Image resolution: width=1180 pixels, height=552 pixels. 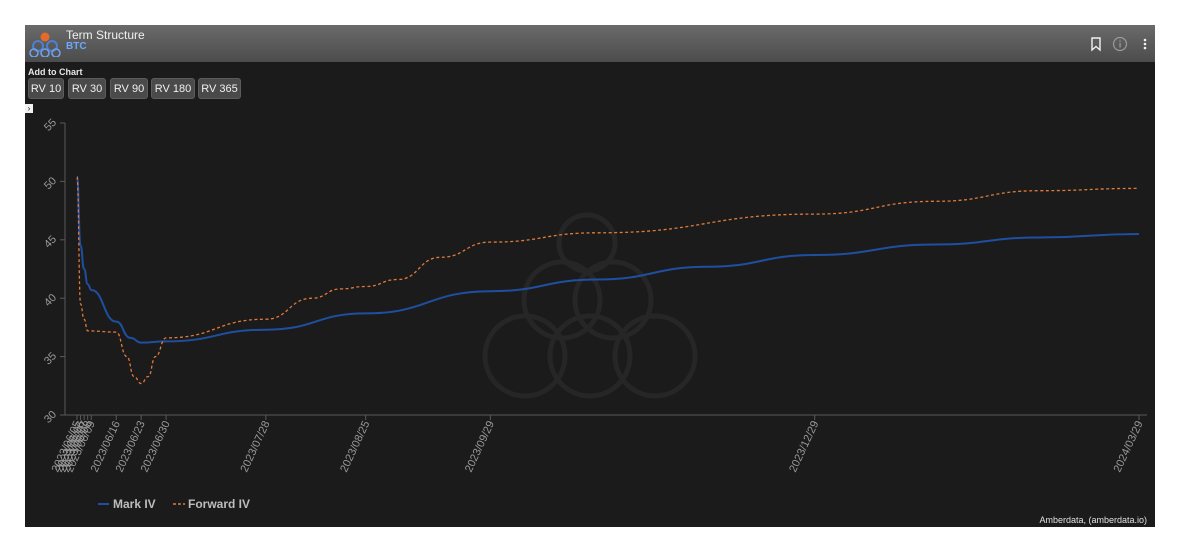 What do you see at coordinates (480, 446) in the screenshot?
I see `x-tick-label: 2023/09/29` at bounding box center [480, 446].